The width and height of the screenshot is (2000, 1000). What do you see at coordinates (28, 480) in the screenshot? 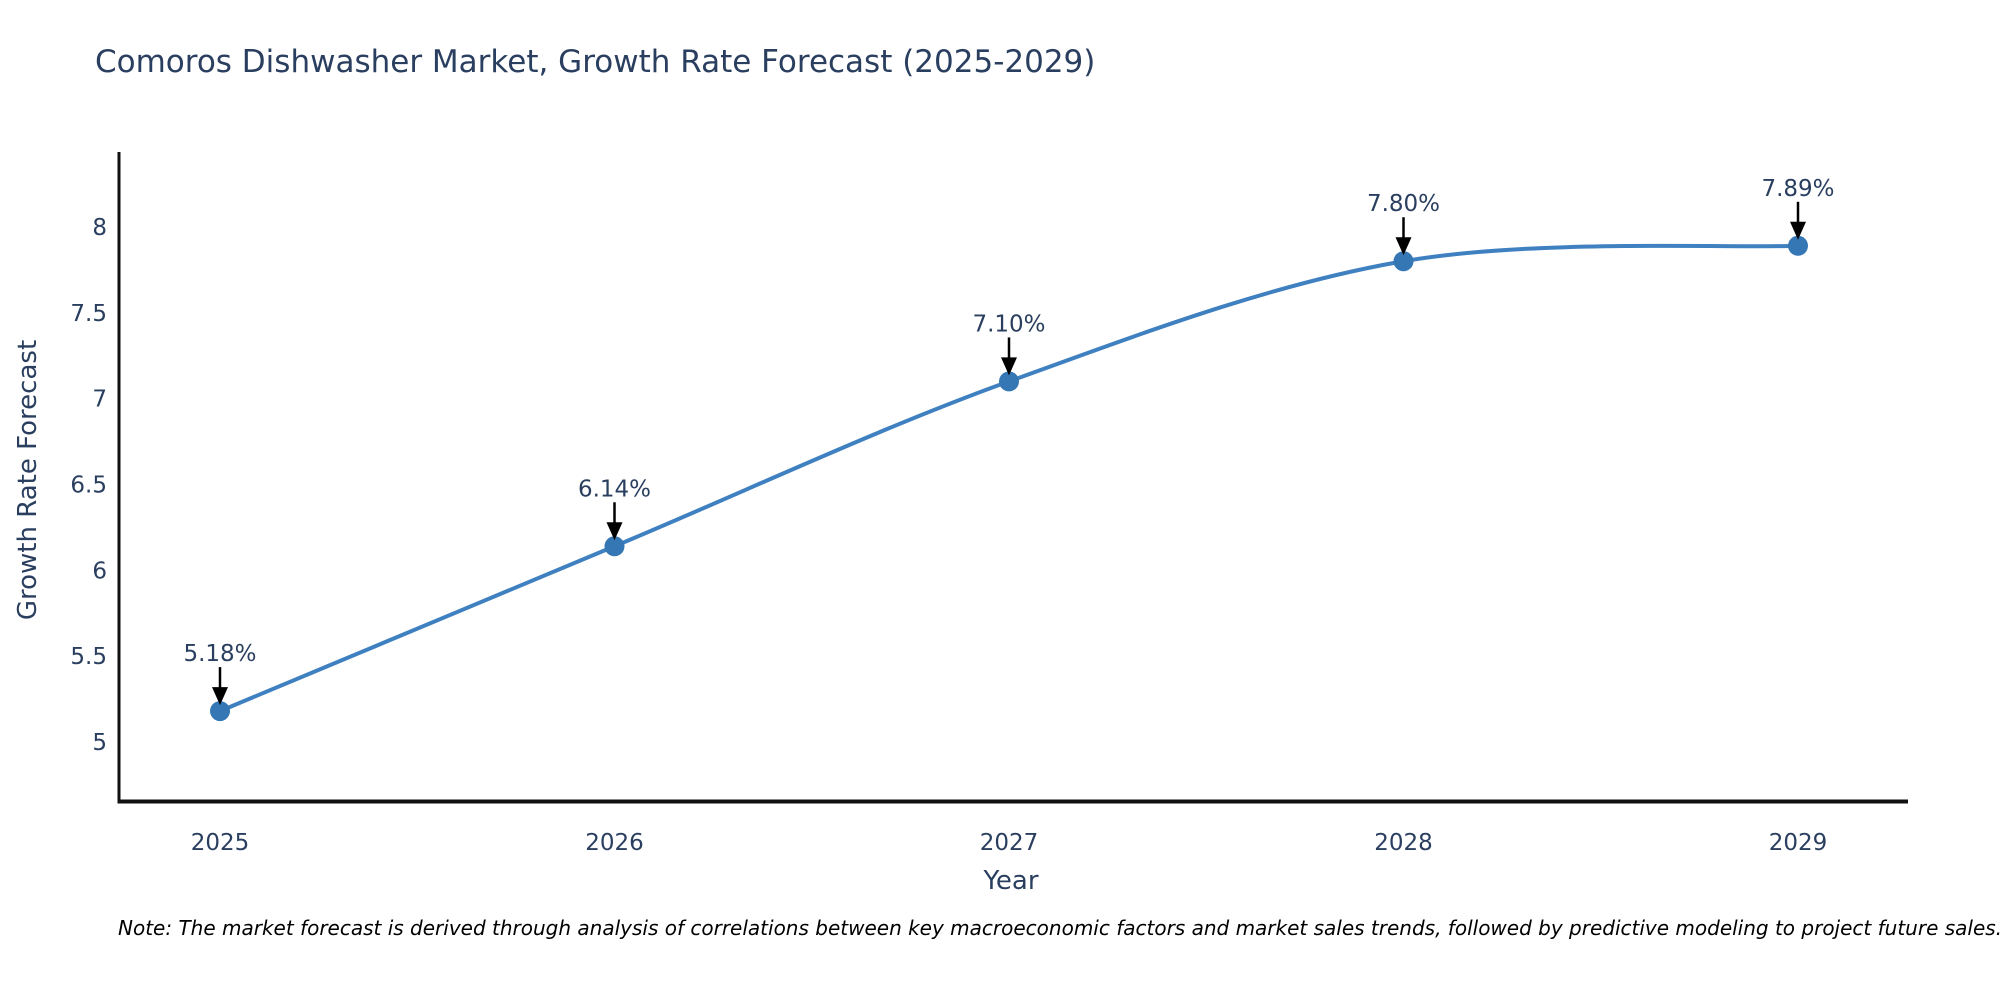
I see `y-axis-title: Growth Rate Forecast` at bounding box center [28, 480].